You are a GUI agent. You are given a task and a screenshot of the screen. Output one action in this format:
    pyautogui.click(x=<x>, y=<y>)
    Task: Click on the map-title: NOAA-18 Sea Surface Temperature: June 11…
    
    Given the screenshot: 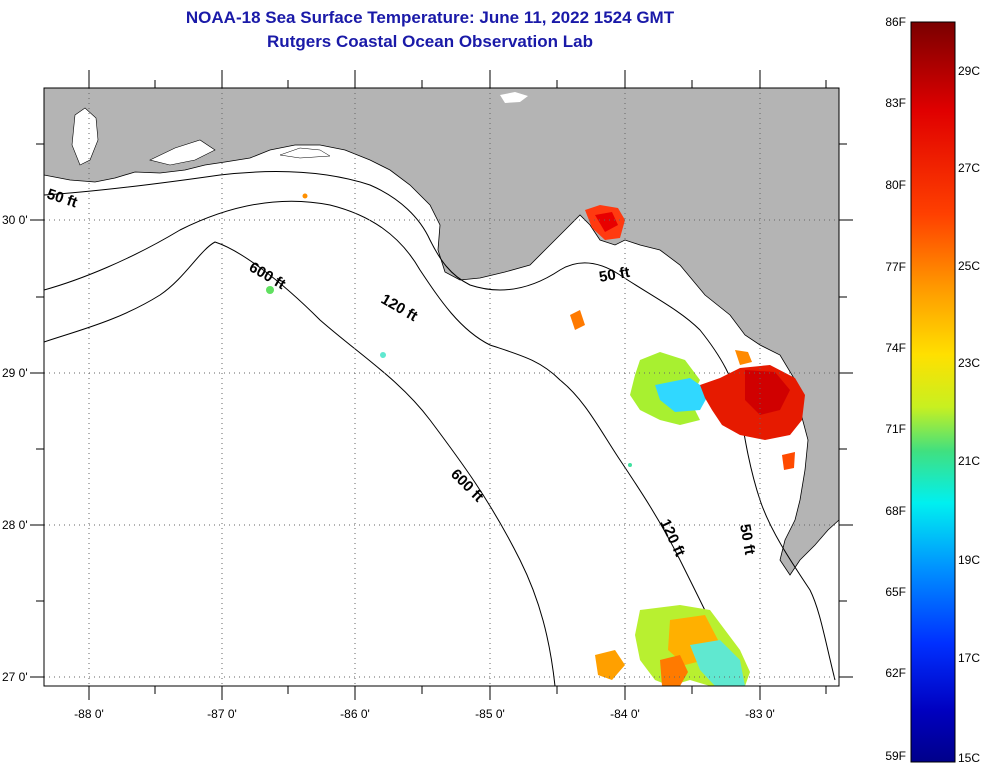 What is the action you would take?
    pyautogui.click(x=430, y=17)
    